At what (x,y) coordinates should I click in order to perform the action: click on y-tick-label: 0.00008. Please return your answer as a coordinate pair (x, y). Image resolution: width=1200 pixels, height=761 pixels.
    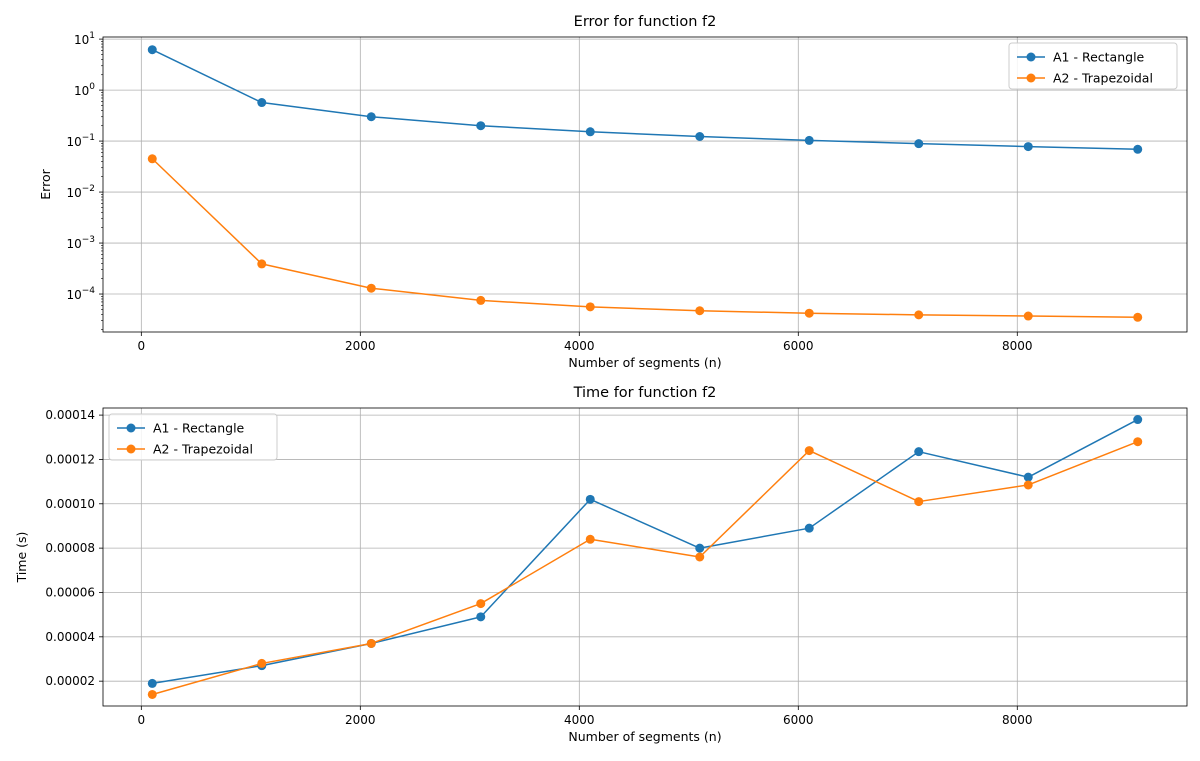
    Looking at the image, I should click on (70, 548).